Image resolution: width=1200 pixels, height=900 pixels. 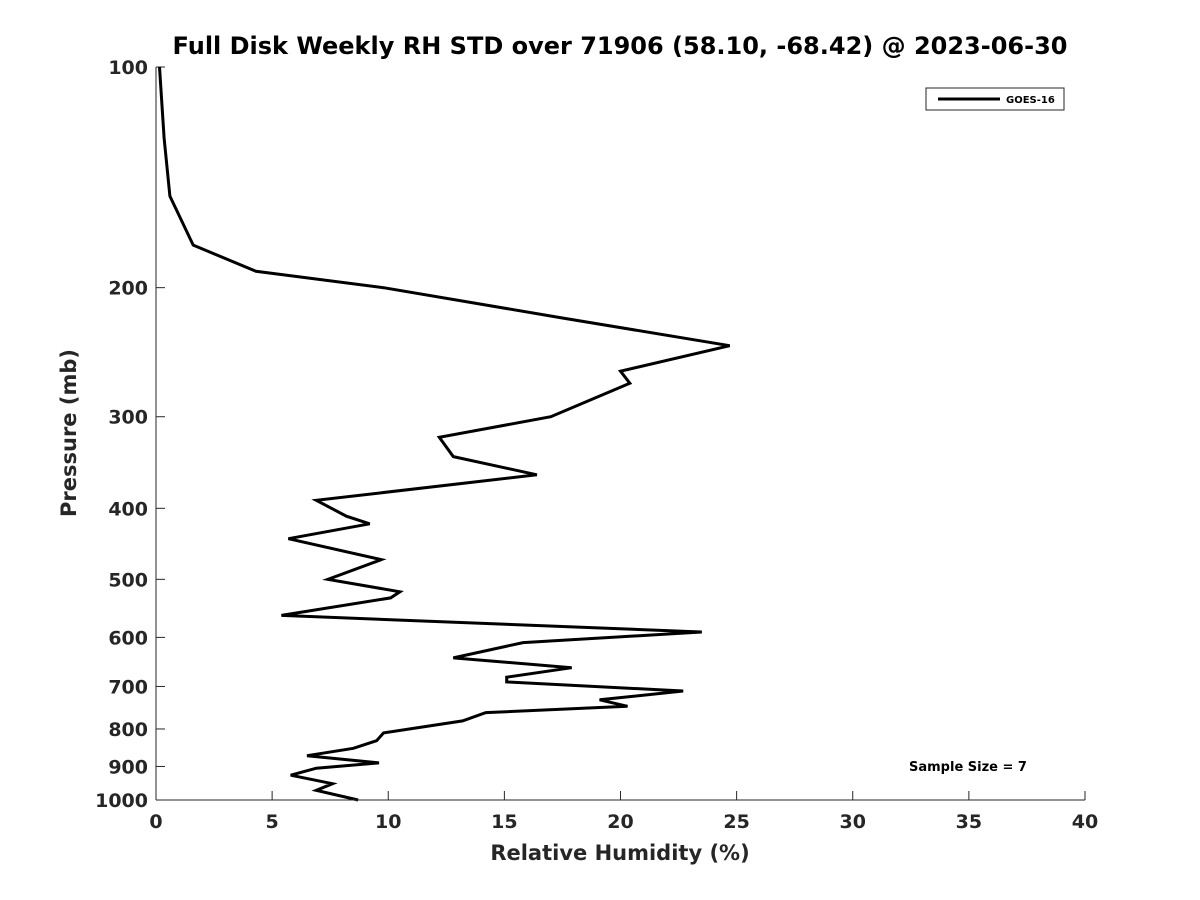 I want to click on y-tick-label-500: 500, so click(x=128, y=580).